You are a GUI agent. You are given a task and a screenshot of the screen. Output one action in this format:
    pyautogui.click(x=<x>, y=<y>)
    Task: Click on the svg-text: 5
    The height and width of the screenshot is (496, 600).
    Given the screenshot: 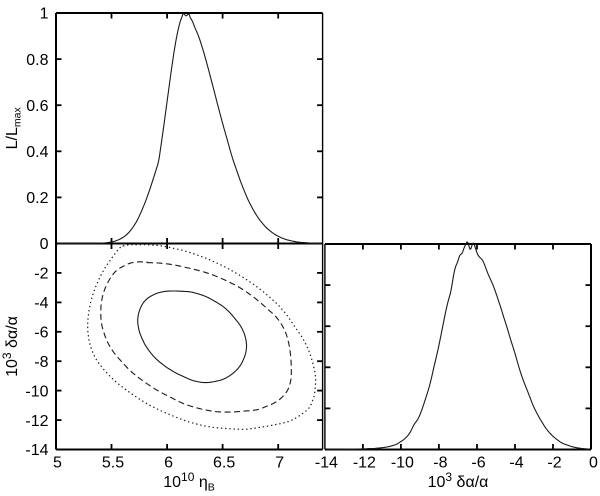 What is the action you would take?
    pyautogui.click(x=57, y=462)
    